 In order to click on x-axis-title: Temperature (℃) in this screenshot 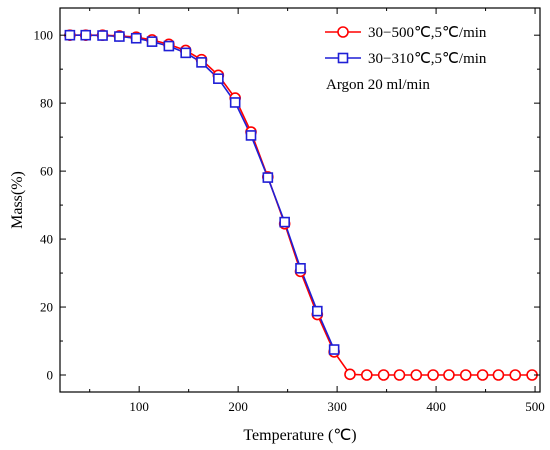, I will do `click(299, 435)`.